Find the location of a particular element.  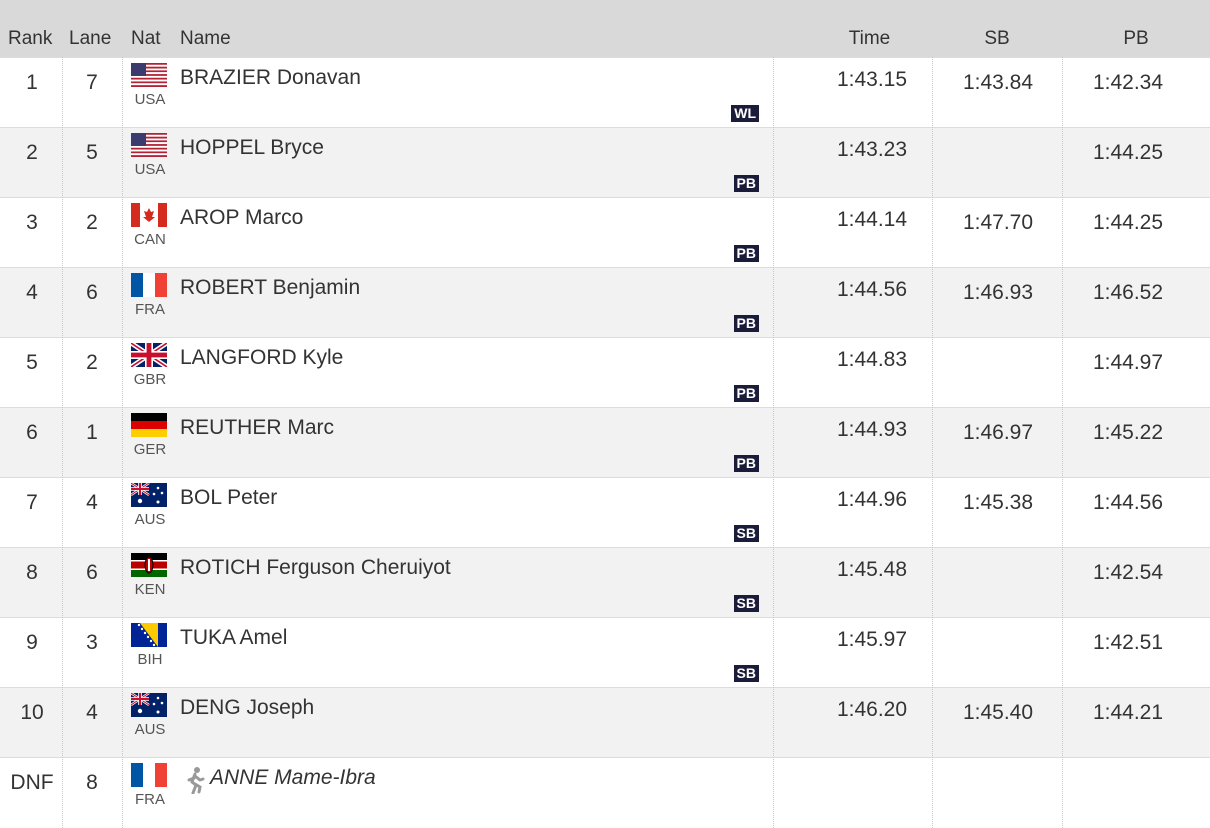

personal-best: 1:42.51 is located at coordinates (1128, 642).